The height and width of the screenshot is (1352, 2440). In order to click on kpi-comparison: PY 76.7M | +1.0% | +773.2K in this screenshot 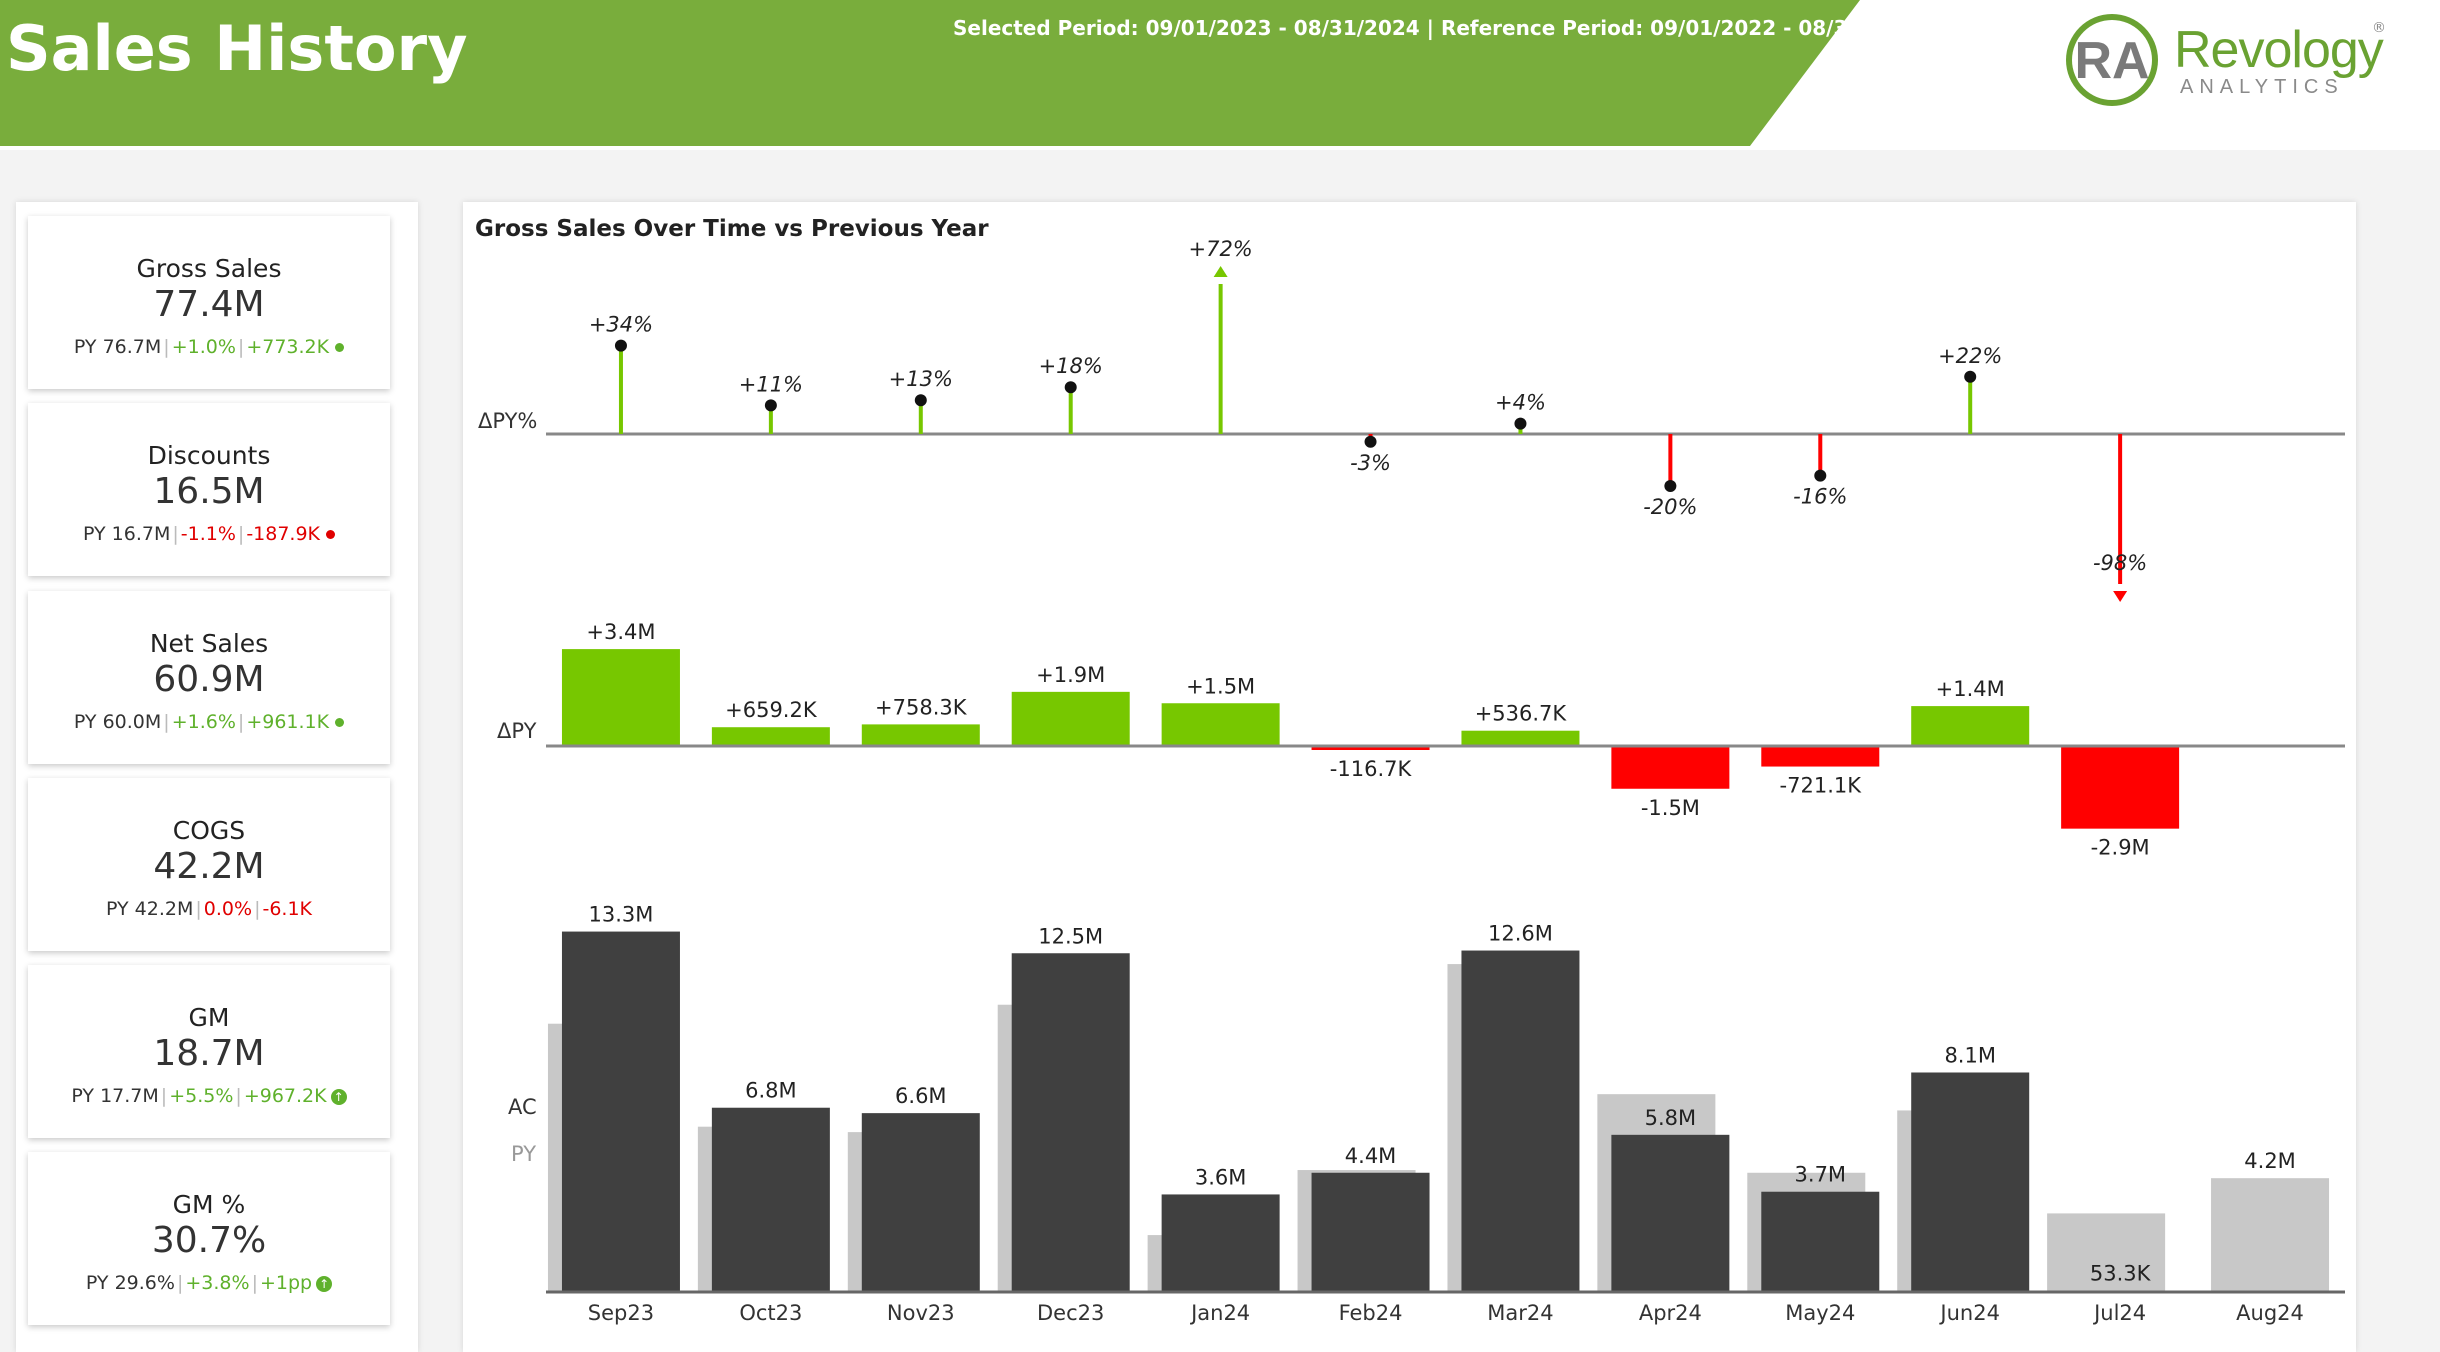, I will do `click(209, 347)`.